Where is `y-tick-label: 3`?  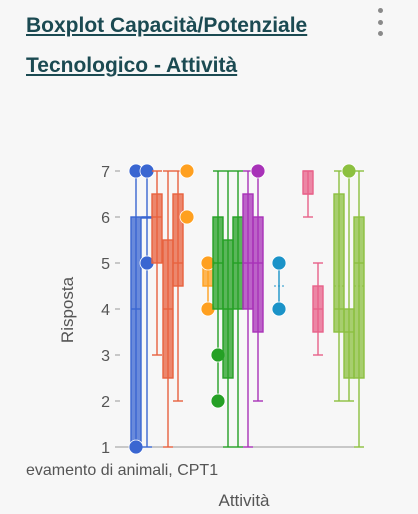
y-tick-label: 3 is located at coordinates (105, 356).